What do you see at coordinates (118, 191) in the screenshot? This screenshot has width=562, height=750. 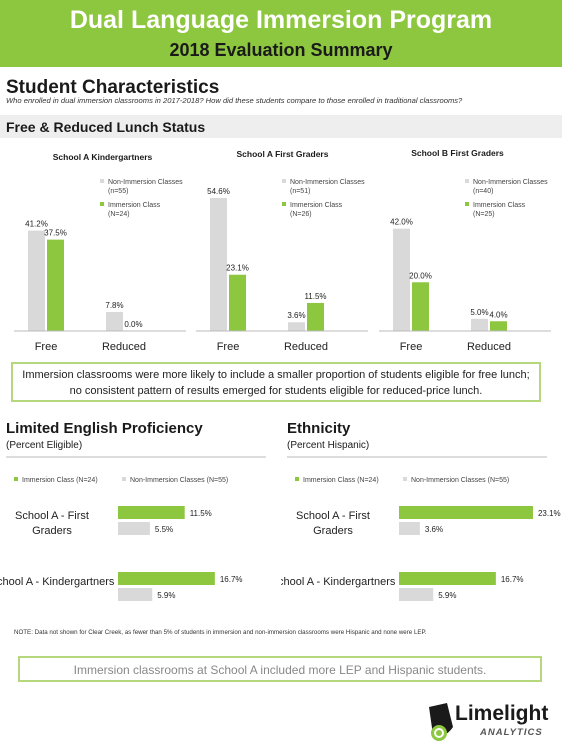 I see `legend-label-n: (n=55)` at bounding box center [118, 191].